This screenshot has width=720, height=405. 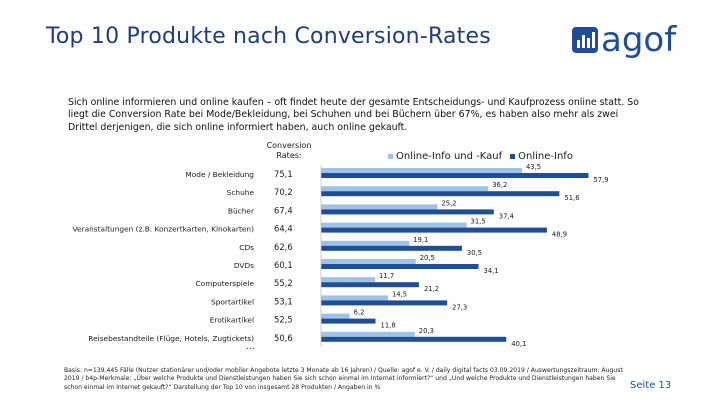 What do you see at coordinates (219, 174) in the screenshot?
I see `category-label: Mode / Bekleidung` at bounding box center [219, 174].